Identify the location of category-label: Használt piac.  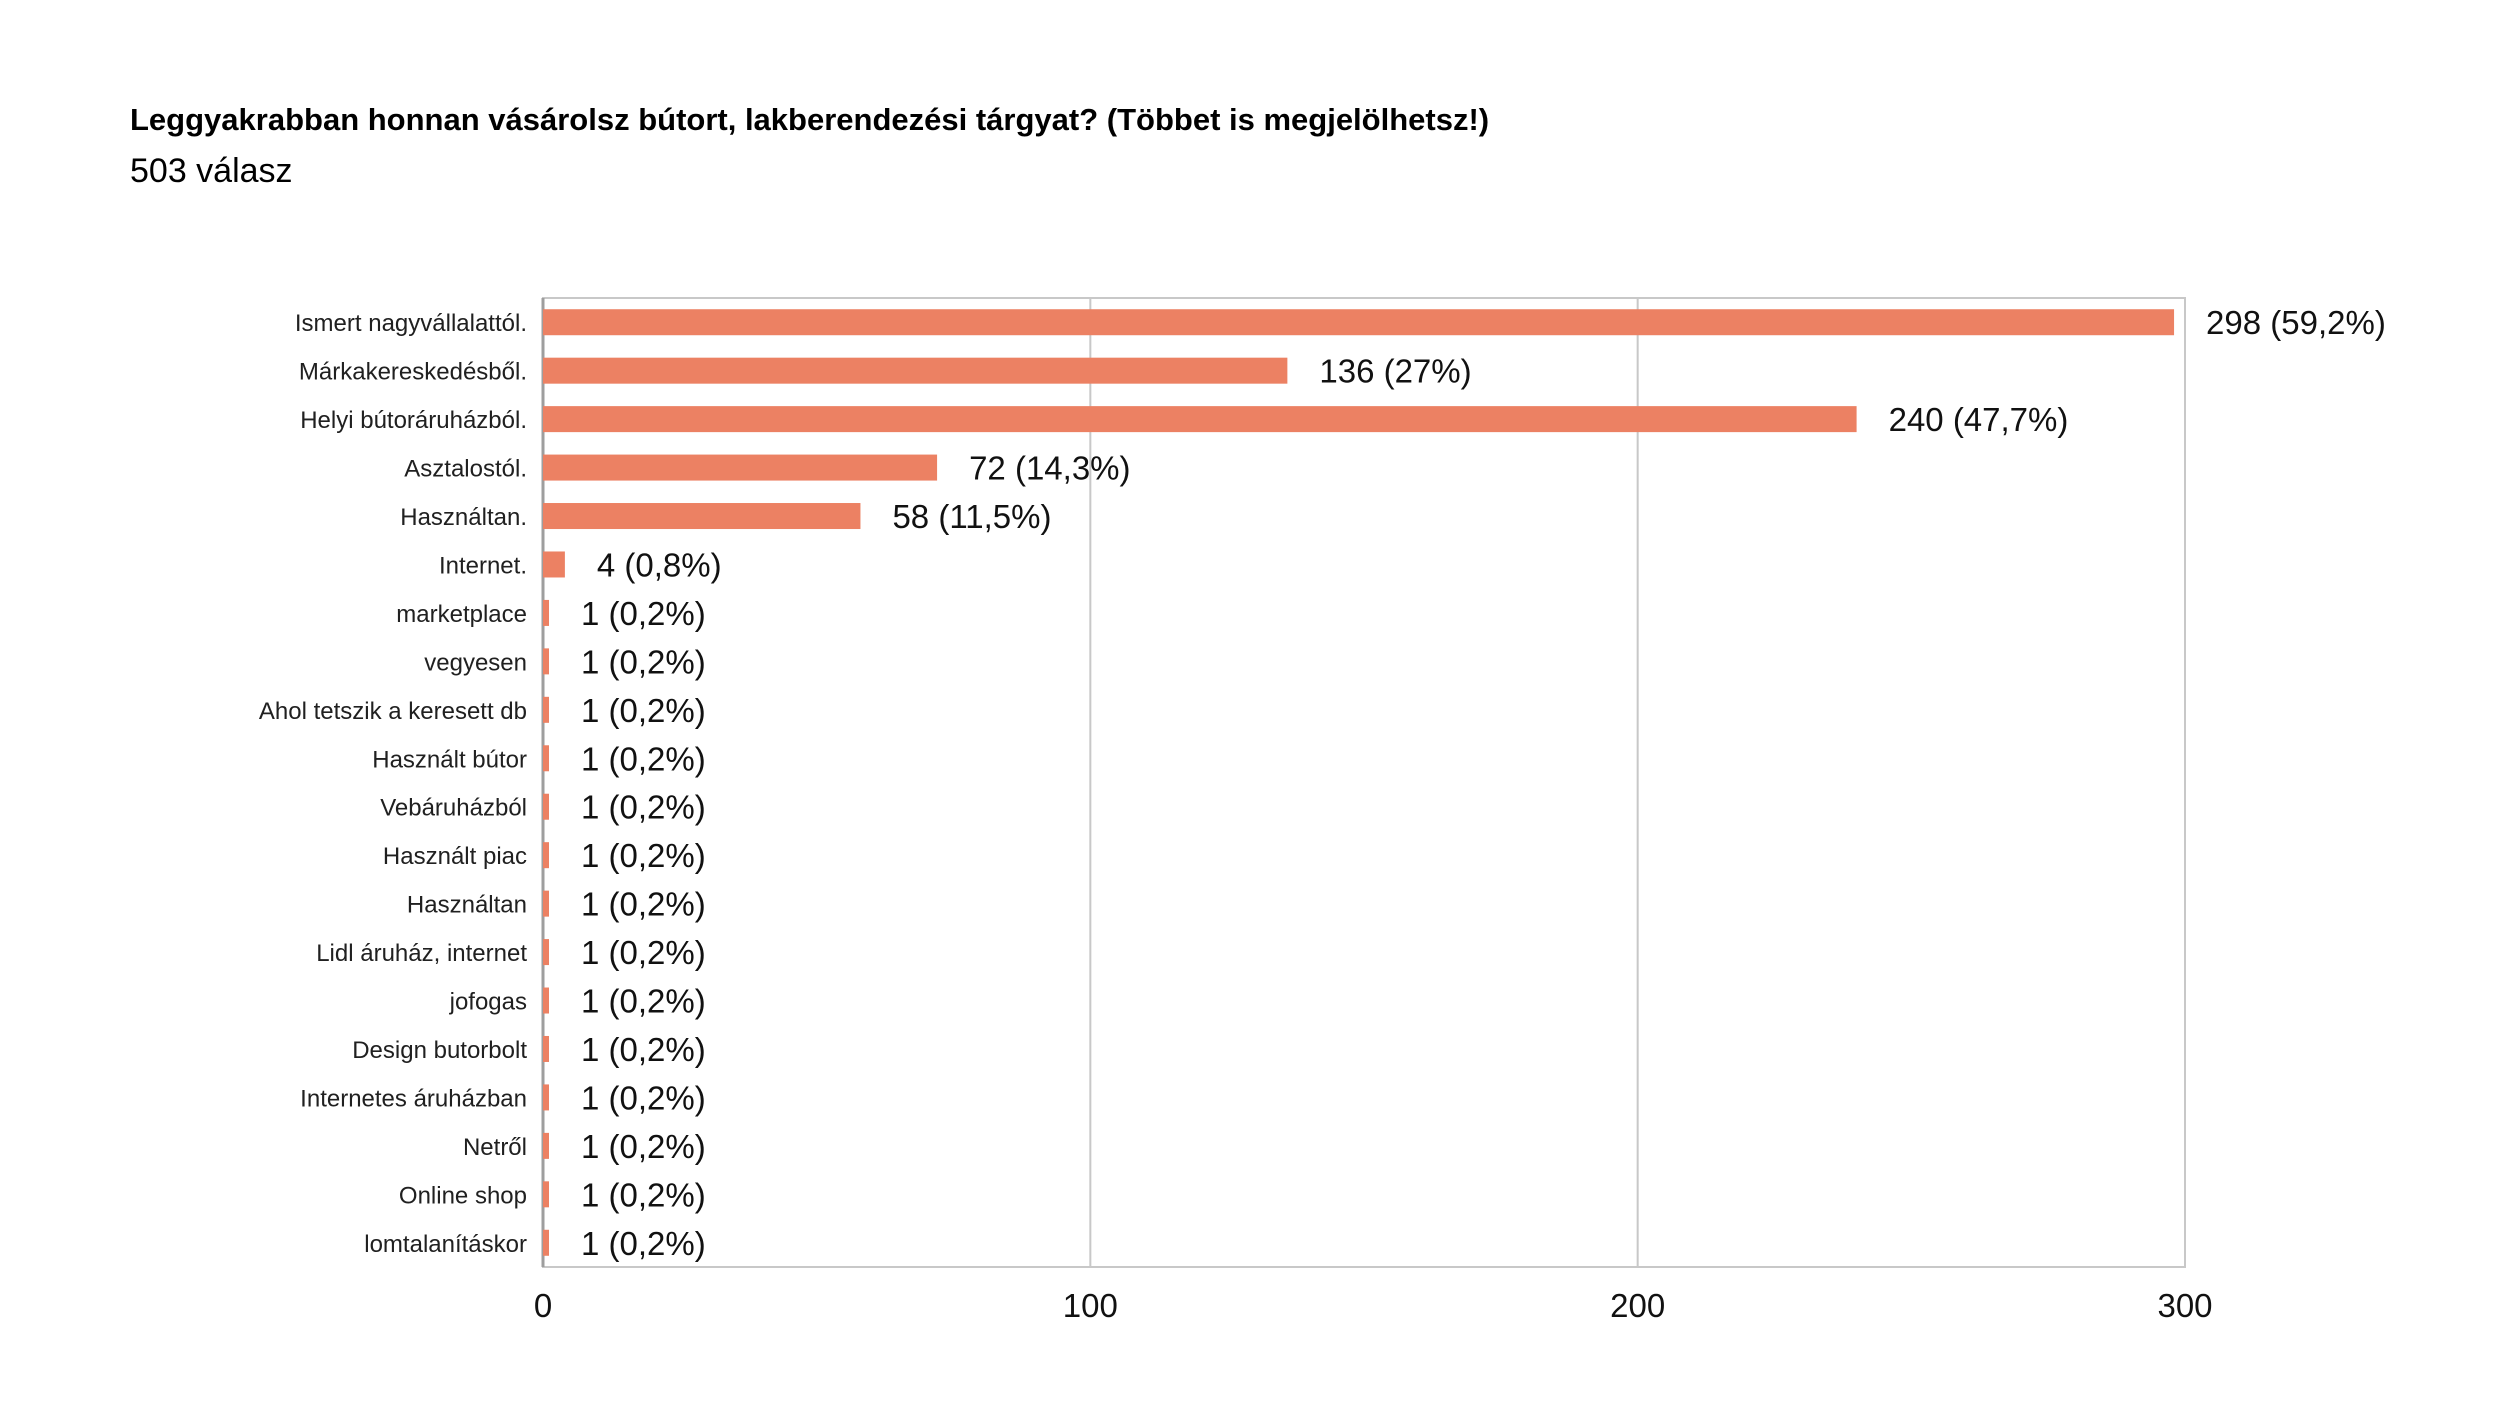
(455, 856).